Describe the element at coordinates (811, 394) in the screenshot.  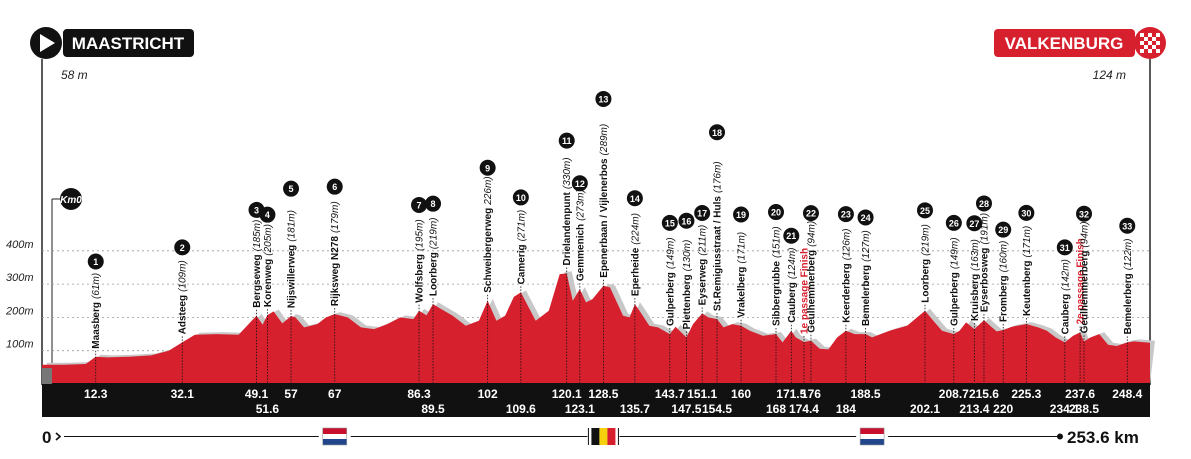
I see `km-label-top: 176` at that location.